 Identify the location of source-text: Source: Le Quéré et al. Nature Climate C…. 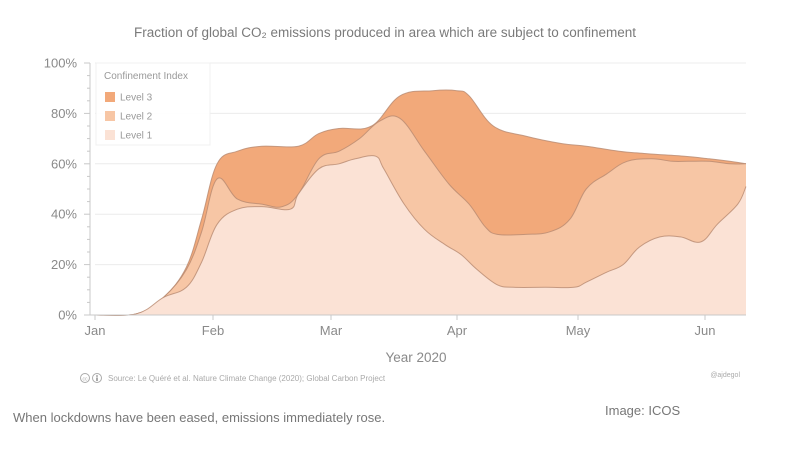
(247, 378).